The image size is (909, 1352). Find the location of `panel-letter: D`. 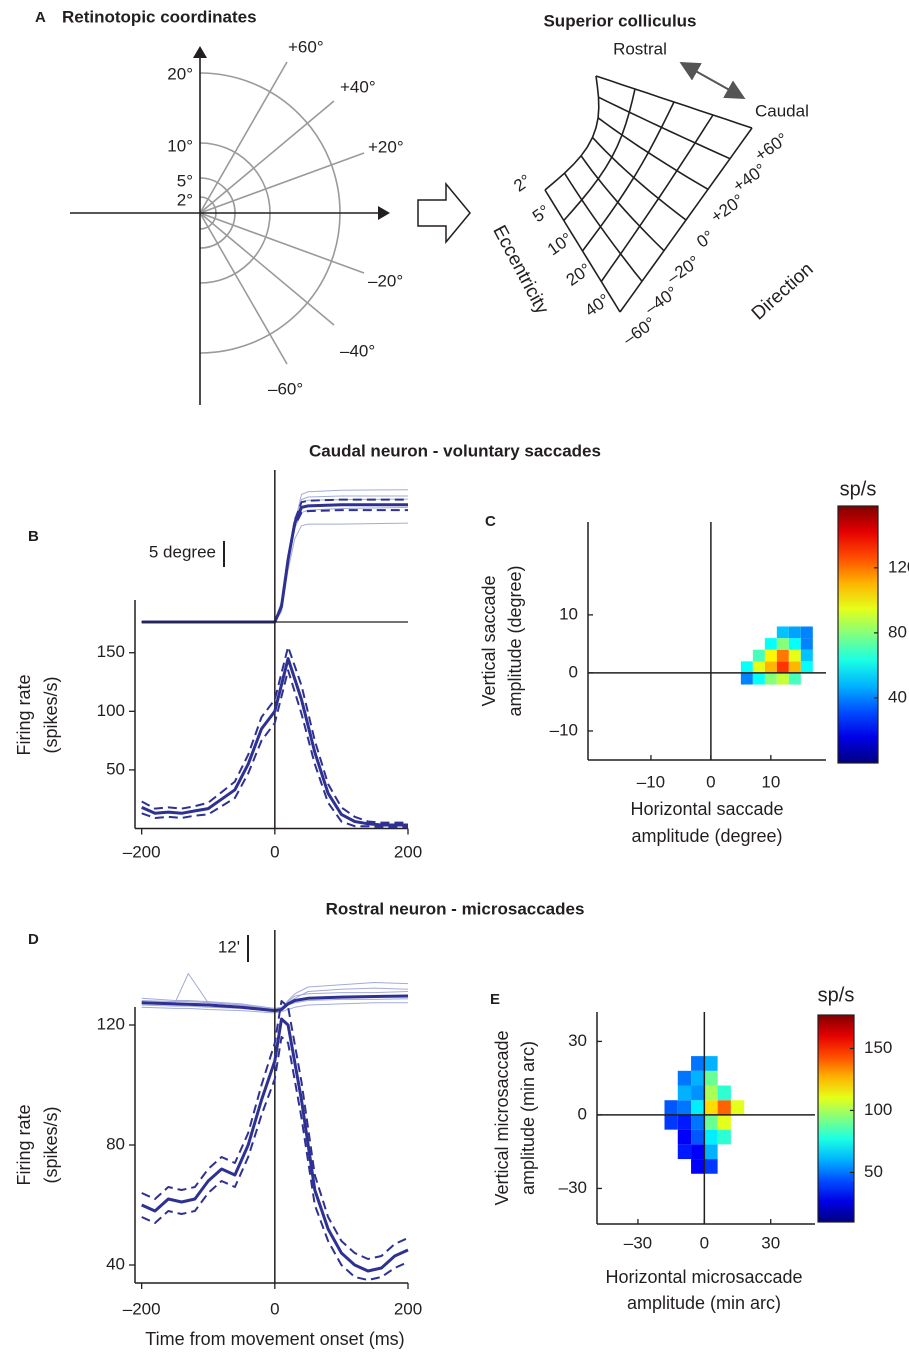

panel-letter: D is located at coordinates (33, 939).